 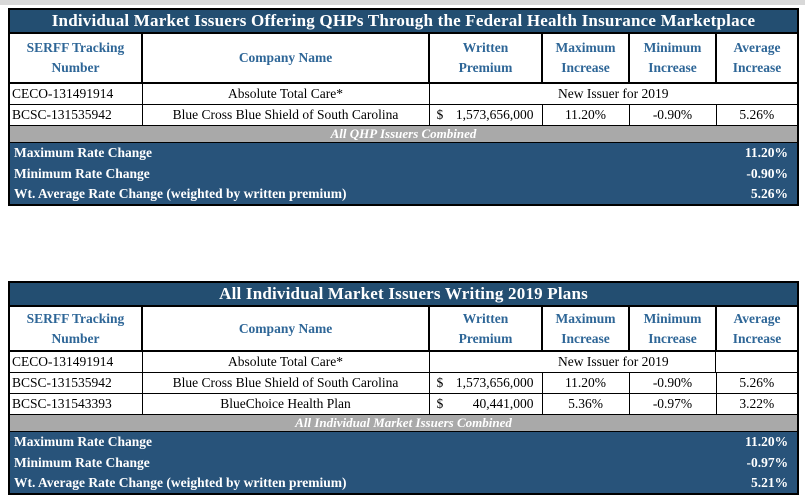 I want to click on combined-band-label: All Individual Market Issuers Combined, so click(x=403, y=422).